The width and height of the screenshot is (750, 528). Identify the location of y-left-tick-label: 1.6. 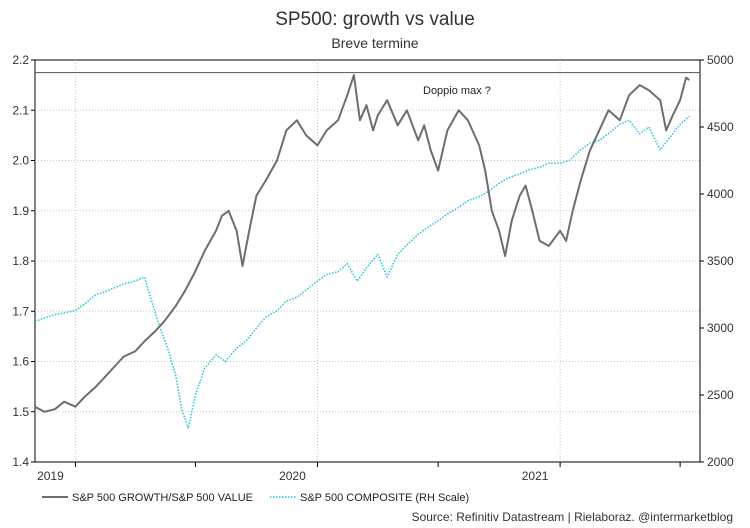
(20, 362).